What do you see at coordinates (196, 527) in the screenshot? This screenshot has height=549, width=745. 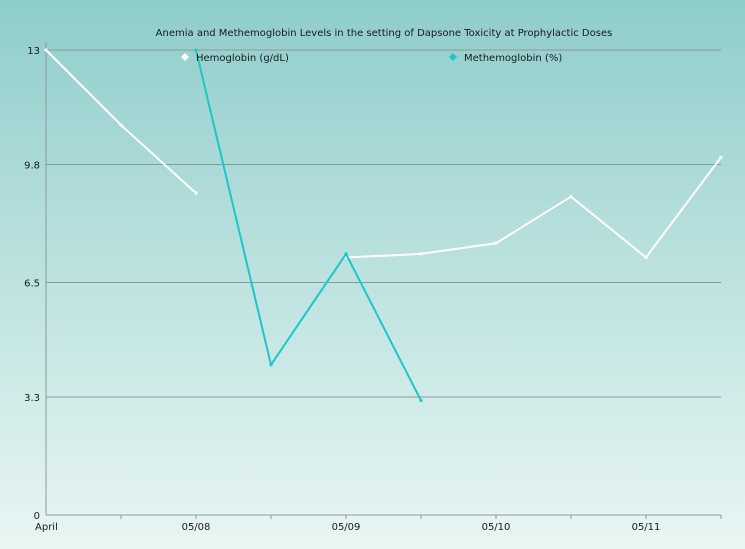 I see `x-tick-label: 05/08` at bounding box center [196, 527].